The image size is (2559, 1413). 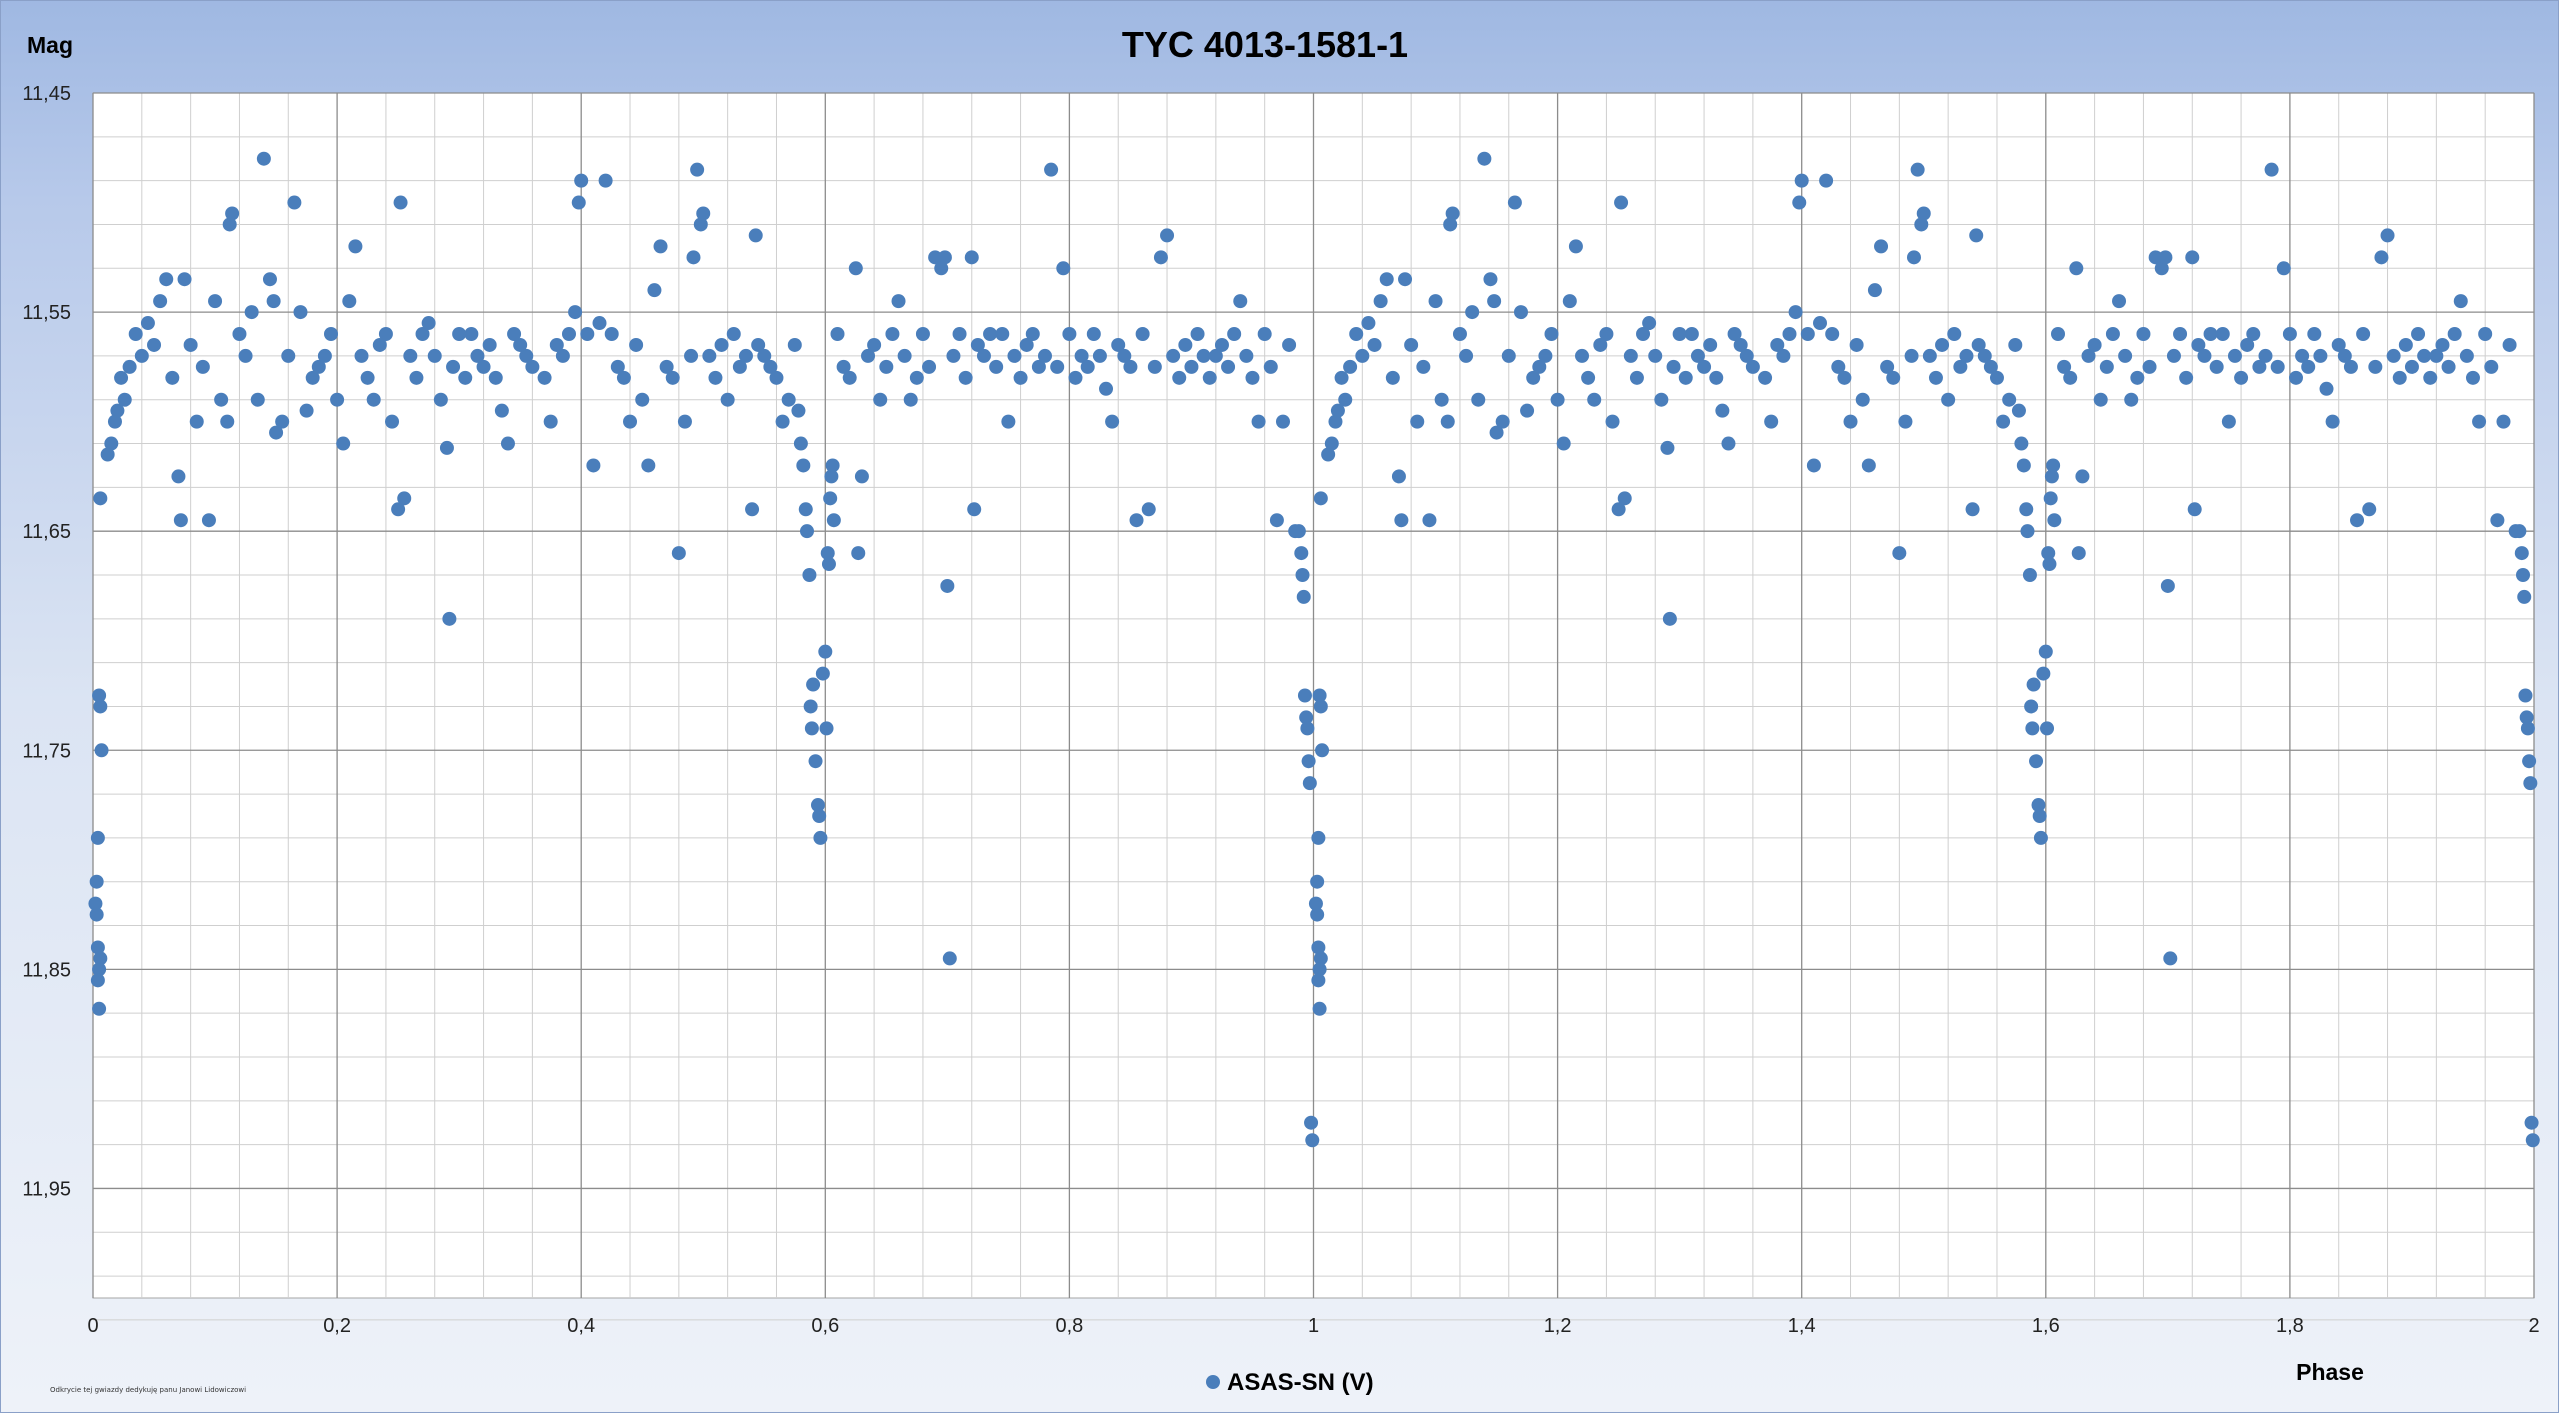 What do you see at coordinates (46, 313) in the screenshot?
I see `y-tick-label: 11,55` at bounding box center [46, 313].